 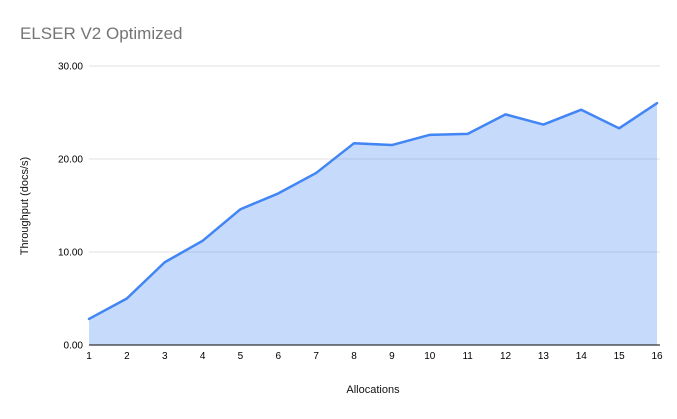 I want to click on x-tick-label: 4, so click(x=203, y=356).